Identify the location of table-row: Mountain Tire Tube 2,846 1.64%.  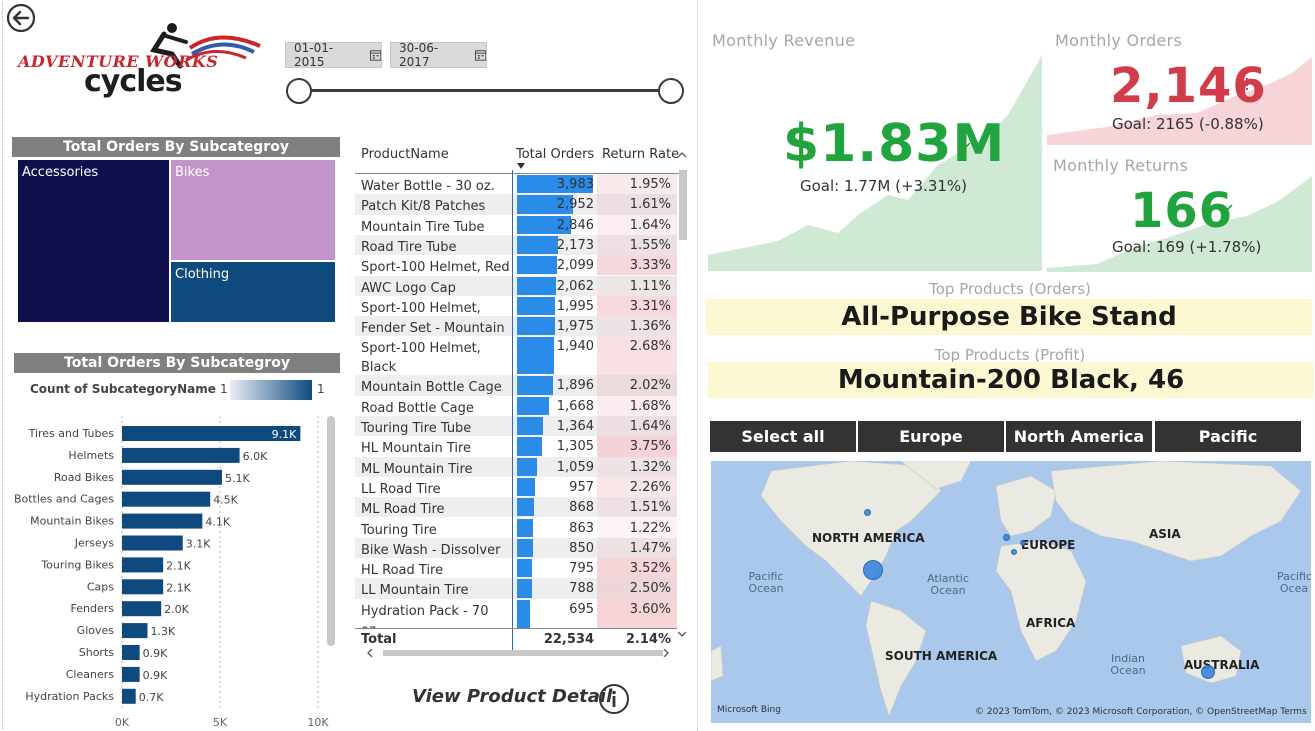
(516, 224).